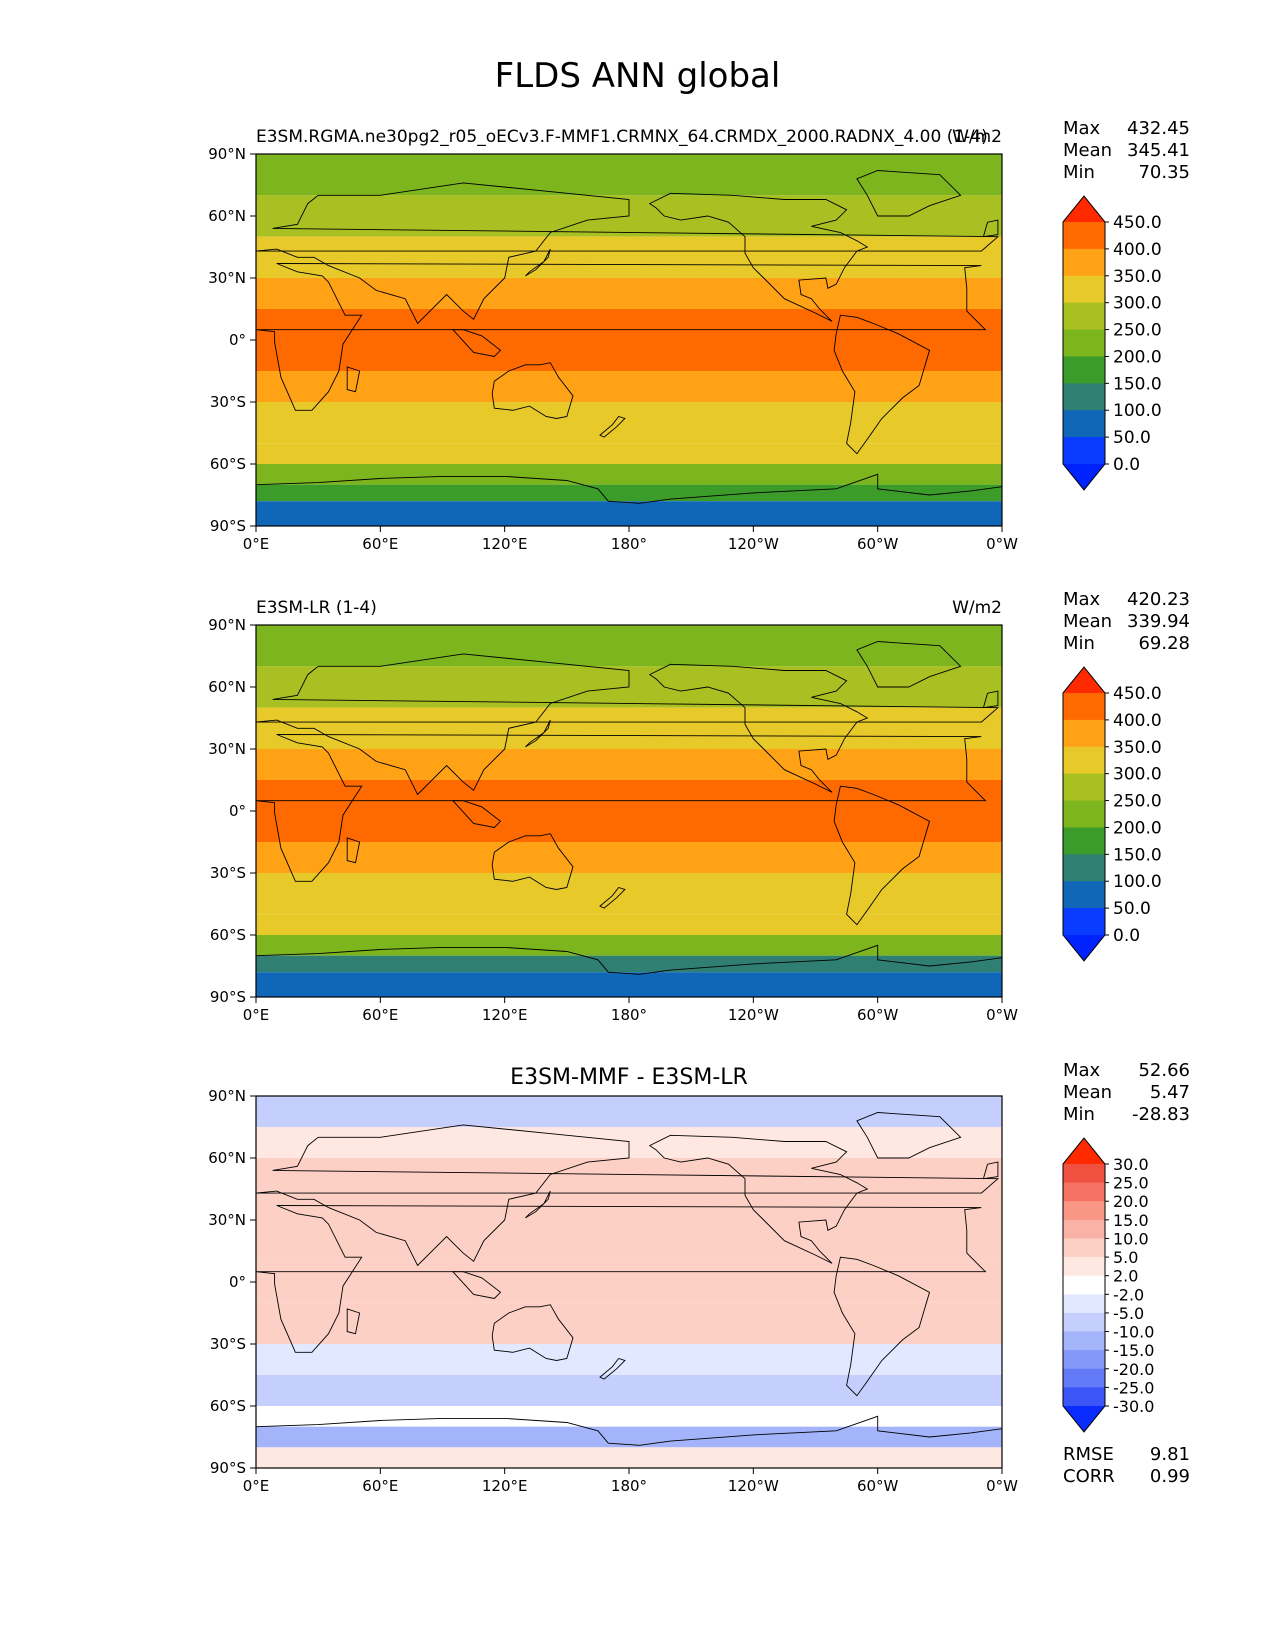  What do you see at coordinates (1131, 1220) in the screenshot?
I see `colorbar-level-label: 15.0` at bounding box center [1131, 1220].